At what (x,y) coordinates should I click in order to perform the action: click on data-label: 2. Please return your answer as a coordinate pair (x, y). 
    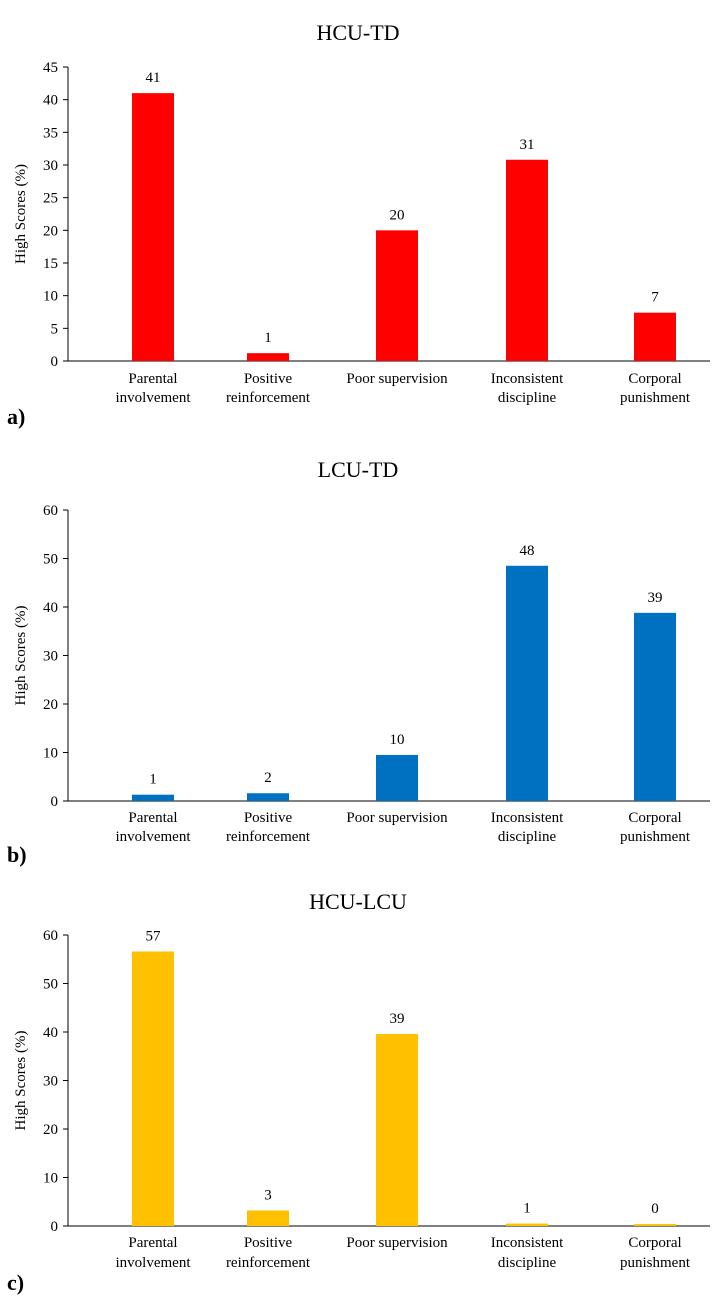
    Looking at the image, I should click on (268, 778).